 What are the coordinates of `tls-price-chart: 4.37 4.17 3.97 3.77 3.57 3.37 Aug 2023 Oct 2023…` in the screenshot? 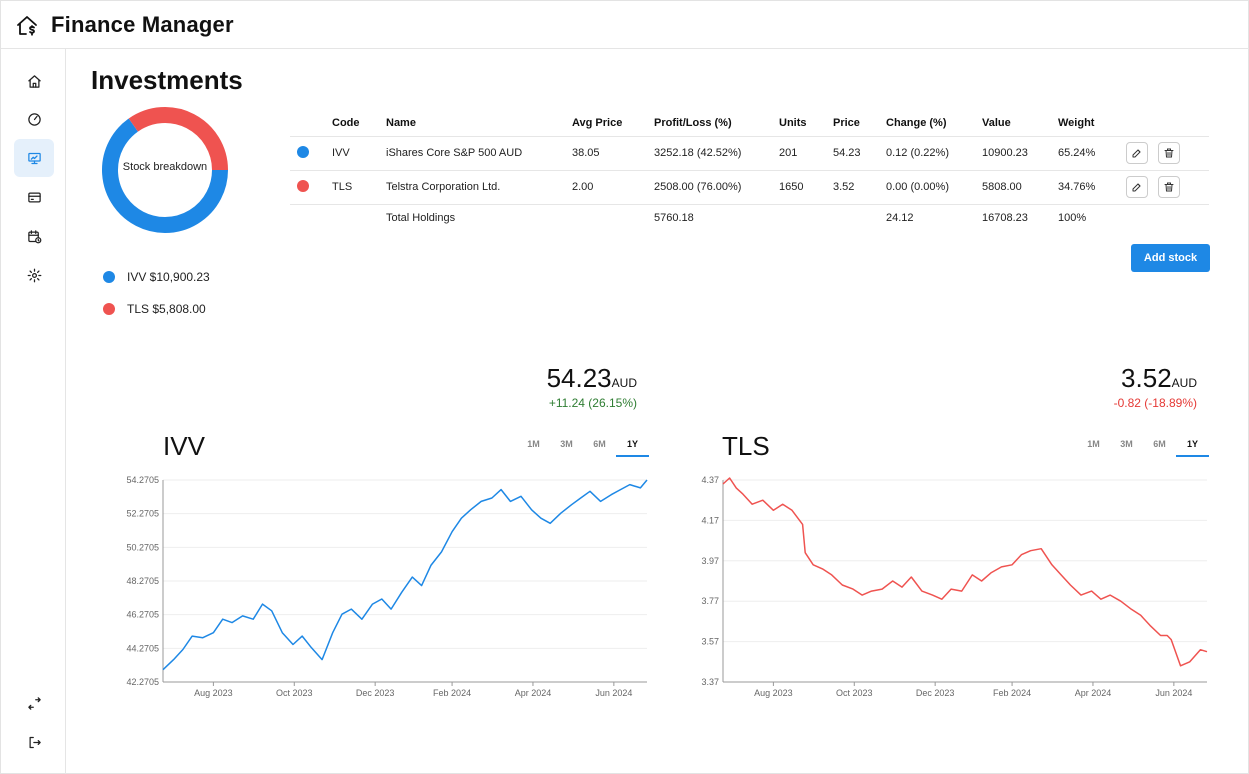 It's located at (954, 586).